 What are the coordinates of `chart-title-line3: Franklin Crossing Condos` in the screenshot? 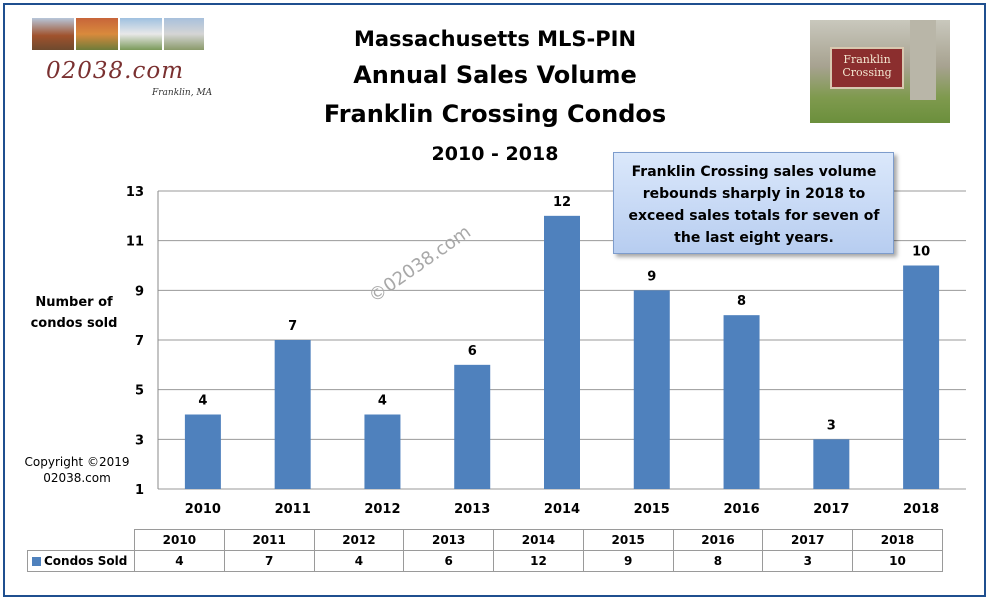 It's located at (495, 114).